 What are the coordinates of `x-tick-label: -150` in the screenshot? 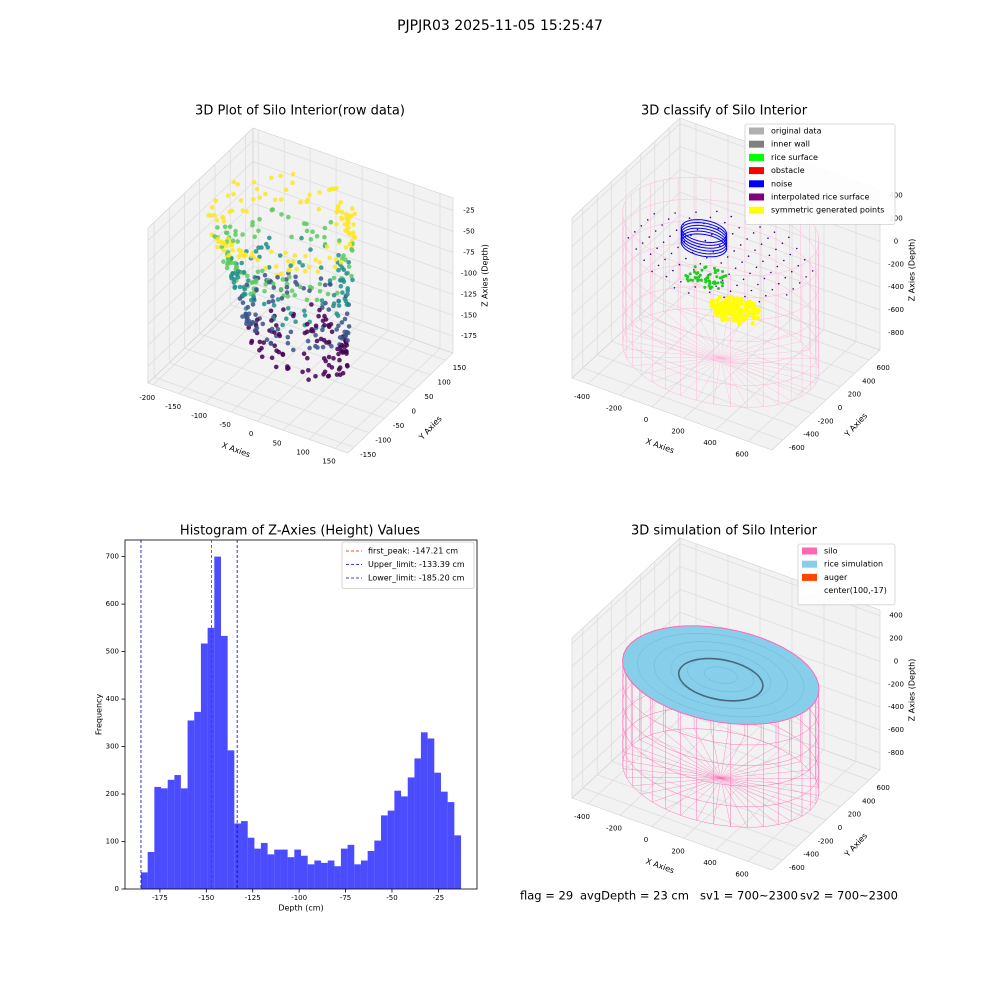 It's located at (206, 898).